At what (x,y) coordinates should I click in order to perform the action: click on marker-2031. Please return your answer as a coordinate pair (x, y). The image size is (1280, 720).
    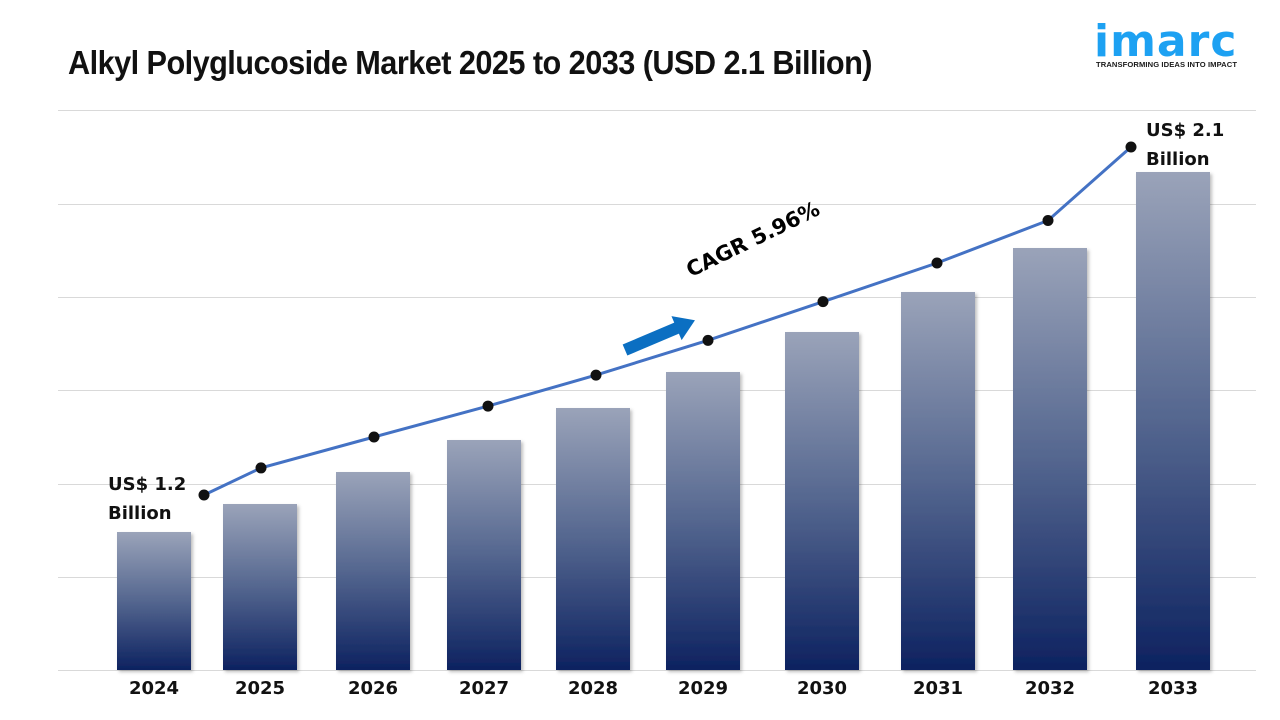
    Looking at the image, I should click on (937, 263).